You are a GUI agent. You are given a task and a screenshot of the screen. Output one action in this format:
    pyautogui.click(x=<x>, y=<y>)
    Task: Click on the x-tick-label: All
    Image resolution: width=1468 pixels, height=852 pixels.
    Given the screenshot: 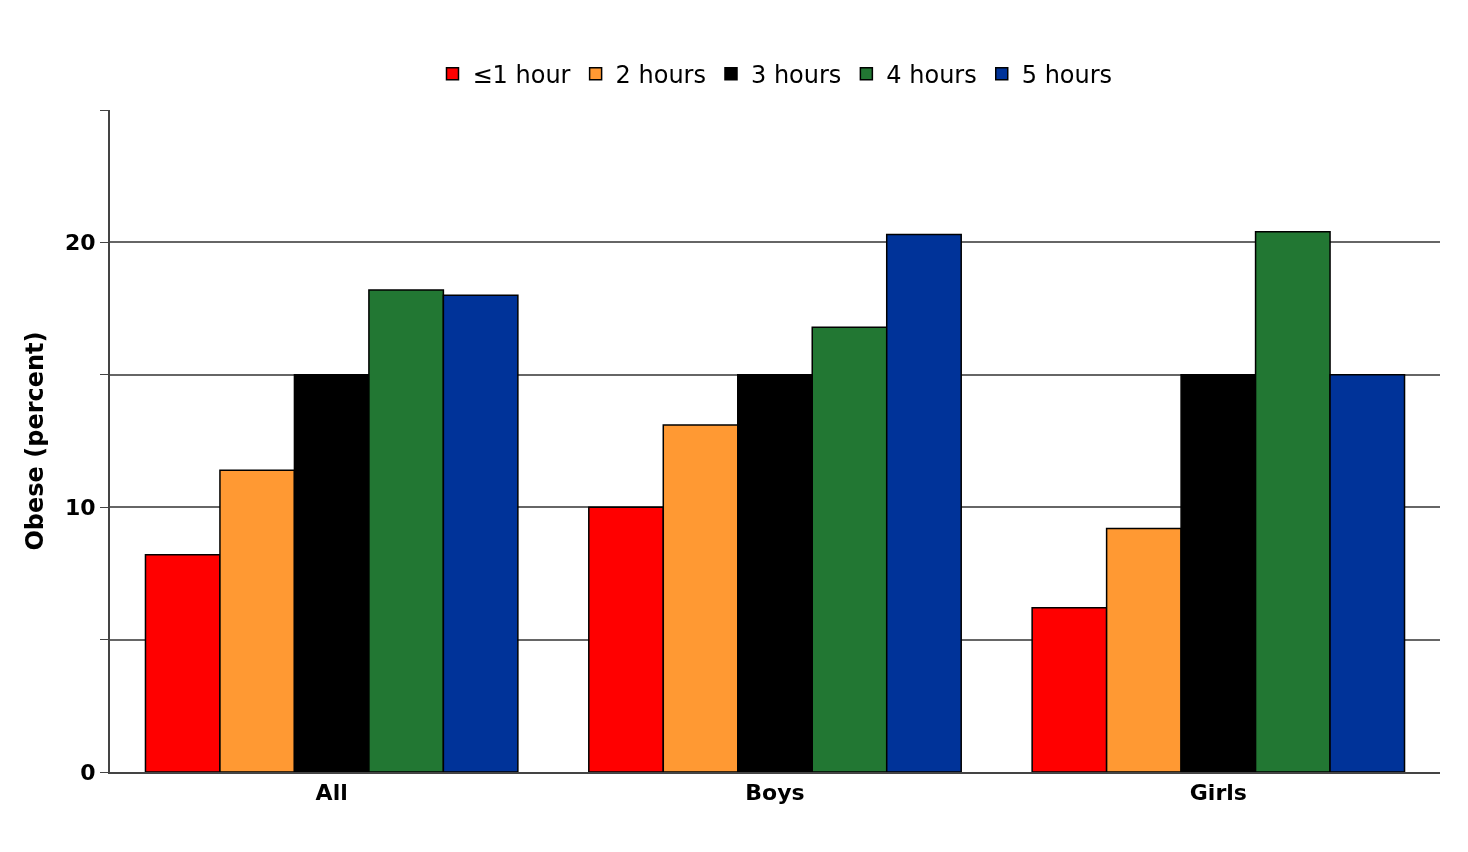 What is the action you would take?
    pyautogui.click(x=331, y=793)
    